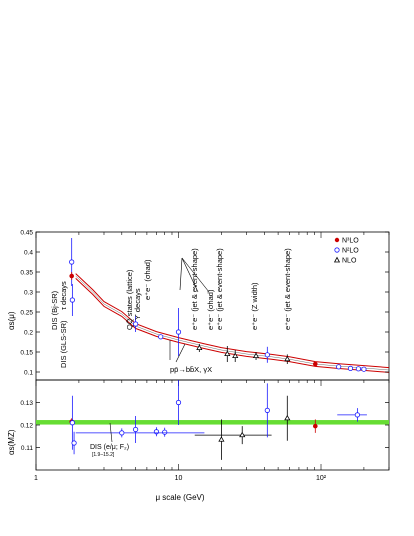 The height and width of the screenshot is (536, 414). I want to click on upper-annotation: pp̄→bb̄X, γX, so click(191, 369).